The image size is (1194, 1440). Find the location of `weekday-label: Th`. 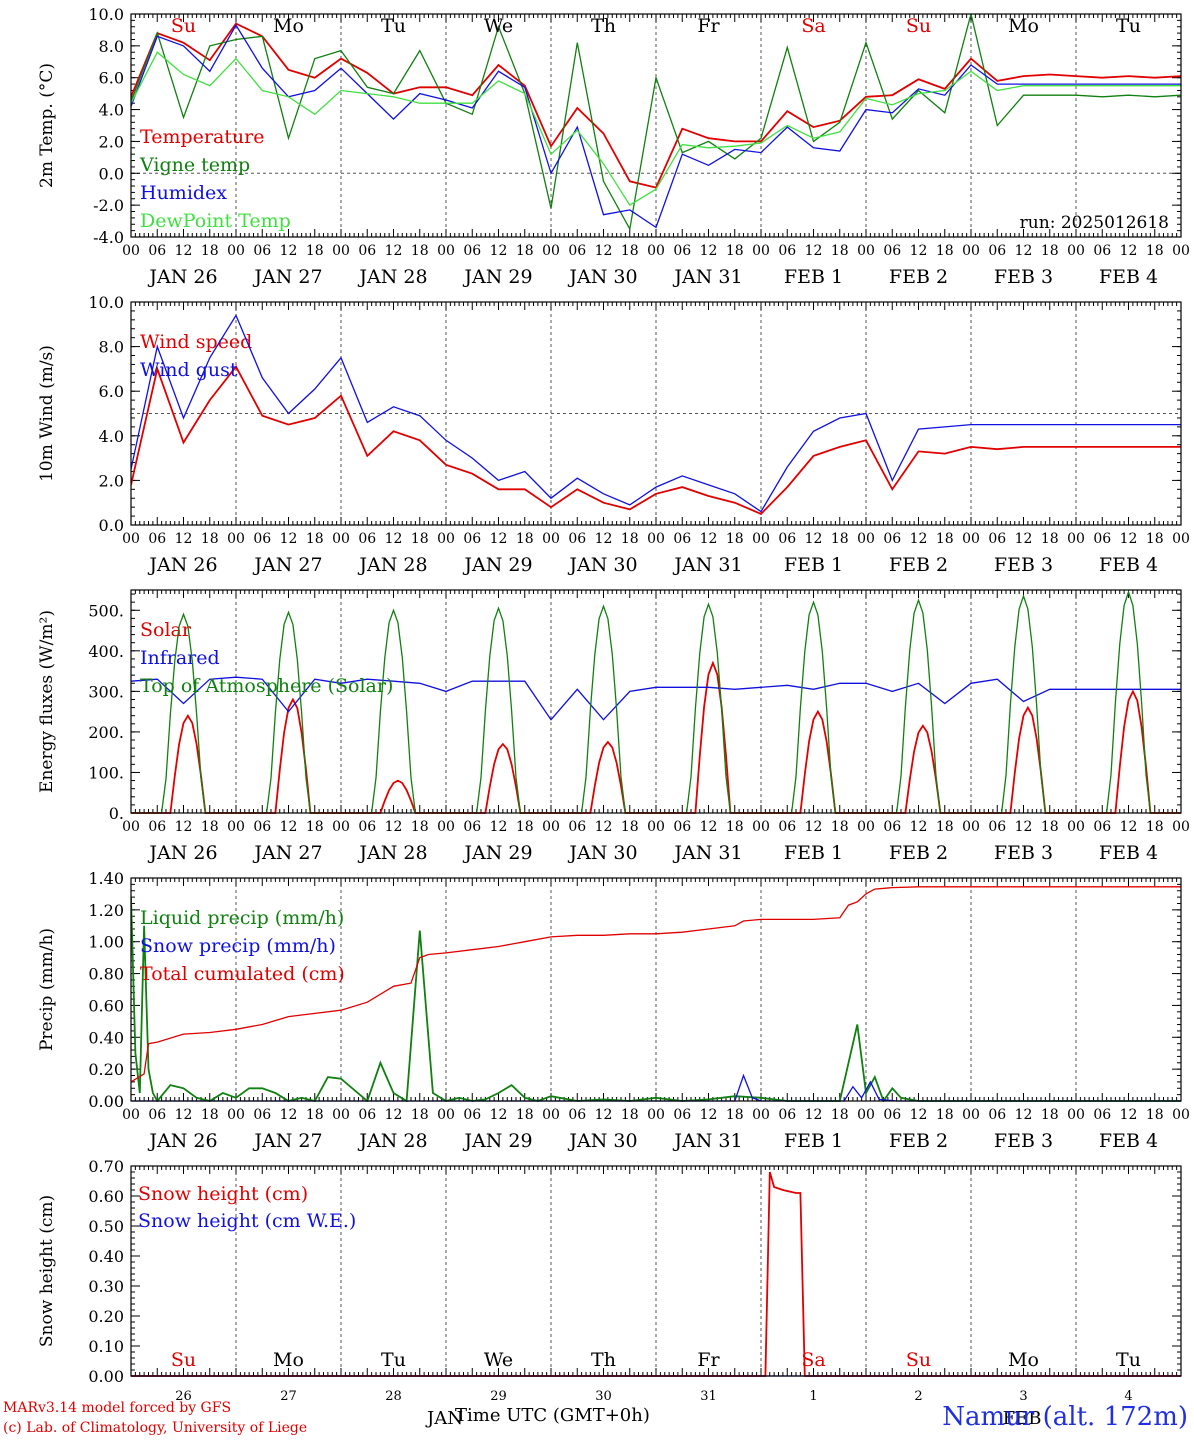

weekday-label: Th is located at coordinates (603, 26).